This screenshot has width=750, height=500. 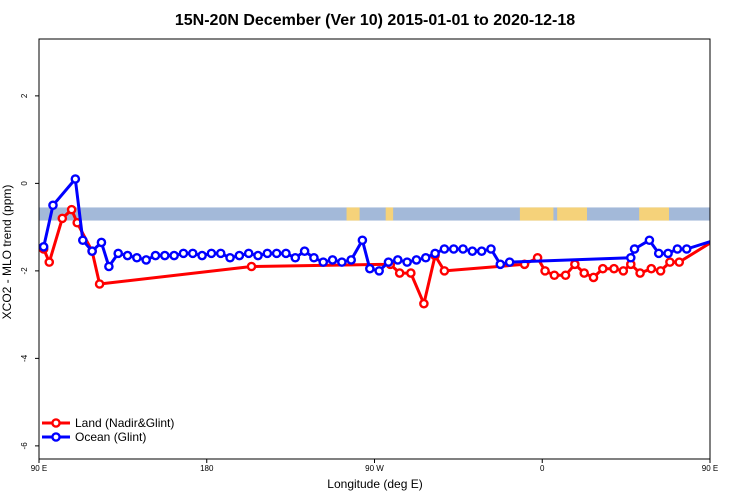 I want to click on y-axis-label: XCO2 - MLO trend (ppm), so click(x=7, y=252).